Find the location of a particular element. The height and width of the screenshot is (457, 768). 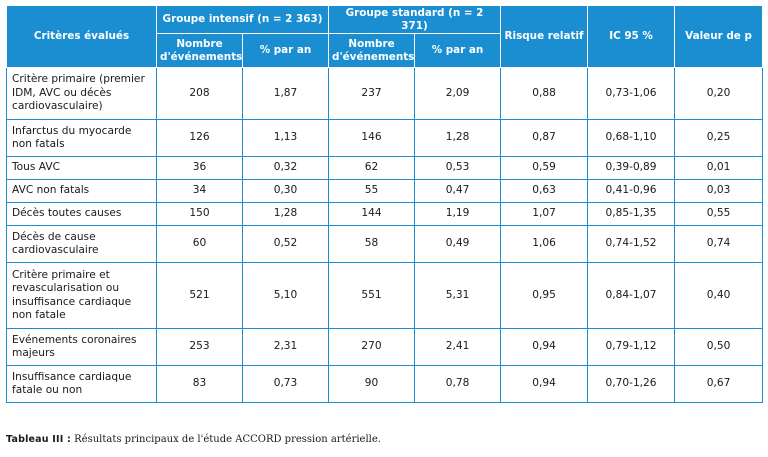

events-standard: 55 is located at coordinates (372, 191).